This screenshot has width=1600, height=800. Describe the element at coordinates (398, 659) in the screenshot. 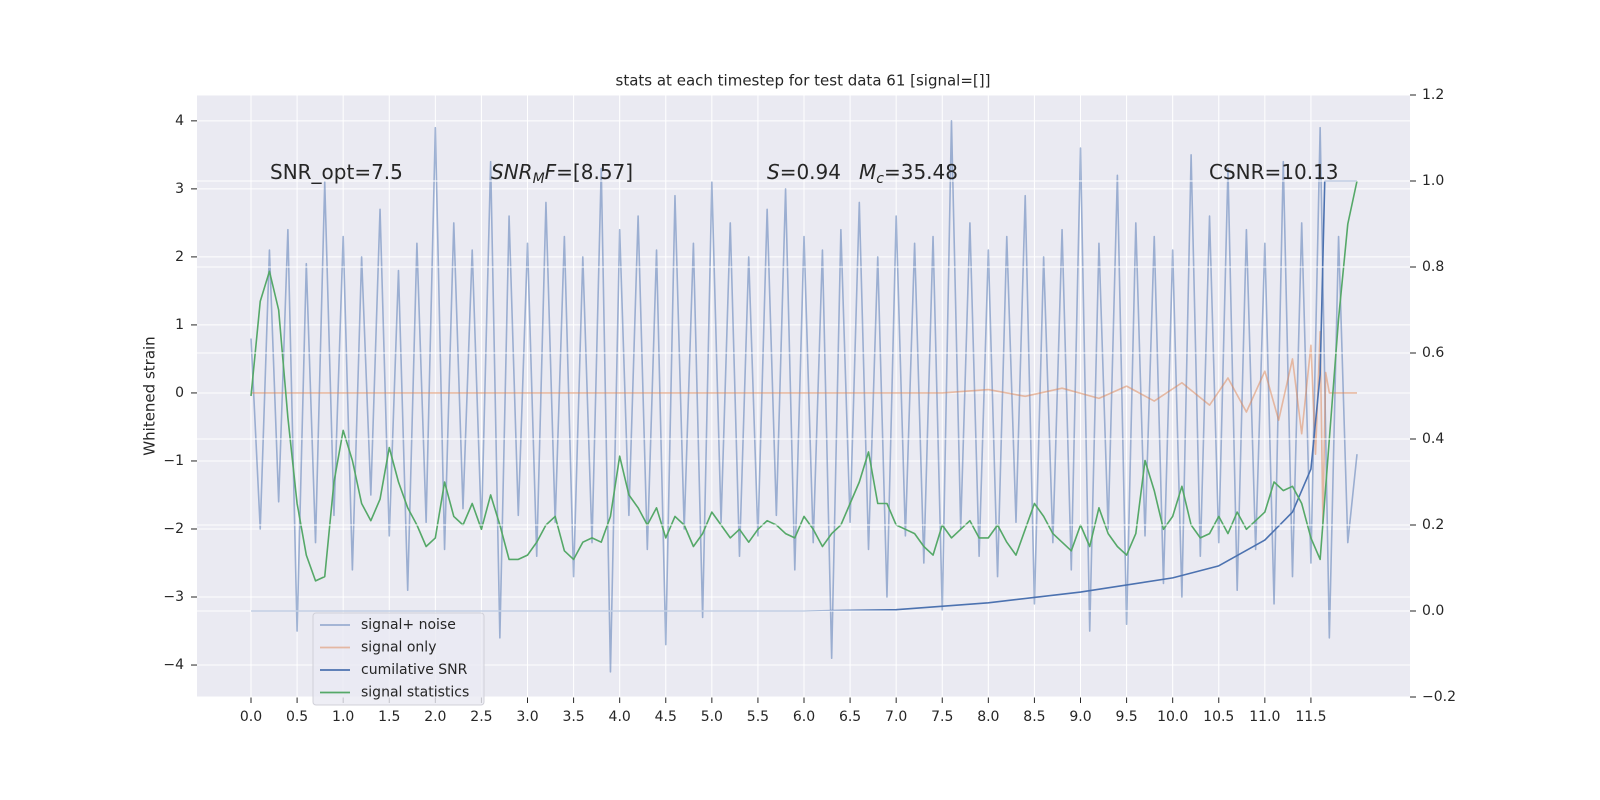

I see `legend-box` at that location.